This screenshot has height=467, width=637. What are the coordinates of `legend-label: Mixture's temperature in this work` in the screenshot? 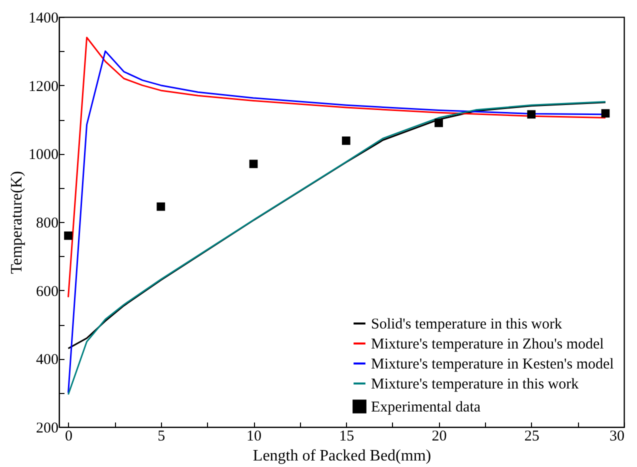 It's located at (475, 384).